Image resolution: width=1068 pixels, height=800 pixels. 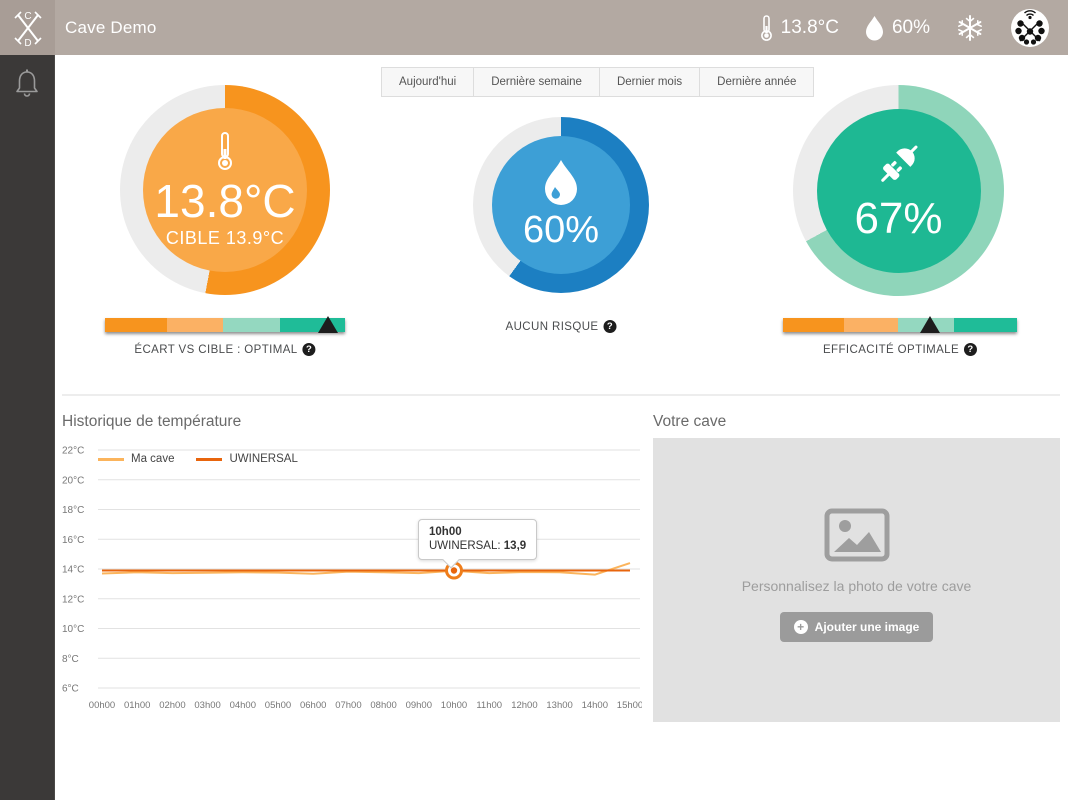 What do you see at coordinates (70, 689) in the screenshot?
I see `svg-text: 6°C` at bounding box center [70, 689].